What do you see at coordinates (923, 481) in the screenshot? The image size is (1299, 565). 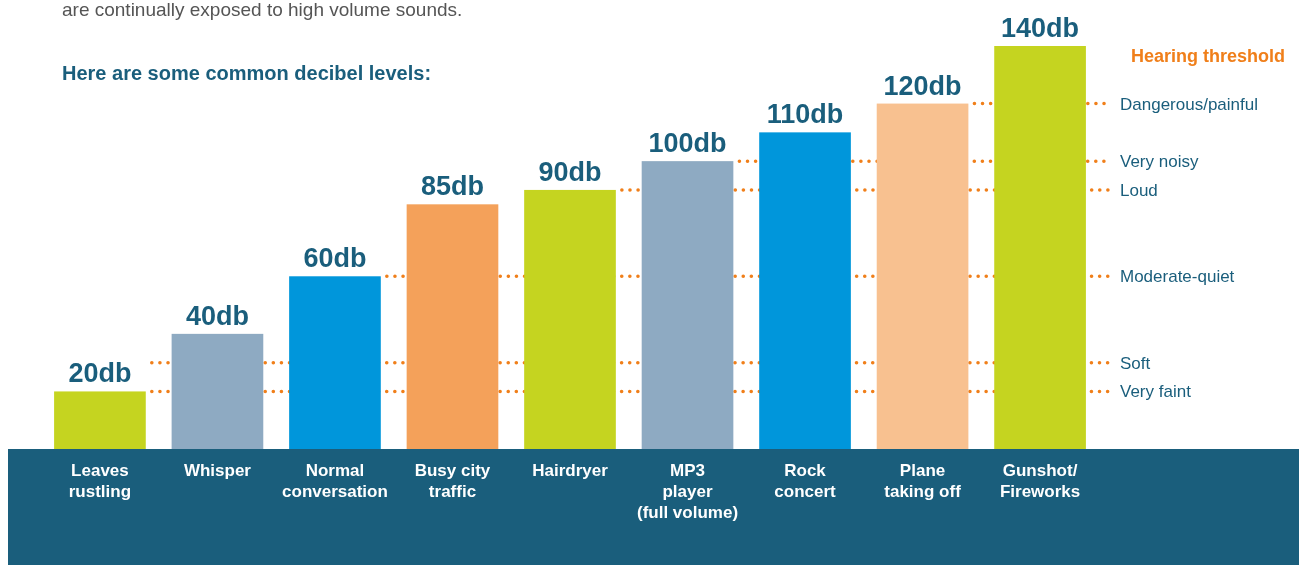 I see `x-tick-label: Plane taking off` at bounding box center [923, 481].